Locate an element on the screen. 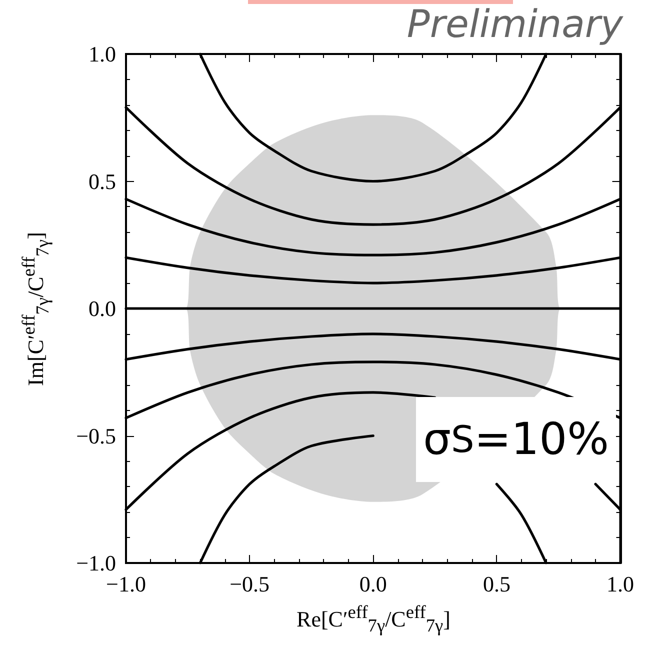 This screenshot has width=645, height=648. x-tick-label: 0.5 is located at coordinates (496, 584).